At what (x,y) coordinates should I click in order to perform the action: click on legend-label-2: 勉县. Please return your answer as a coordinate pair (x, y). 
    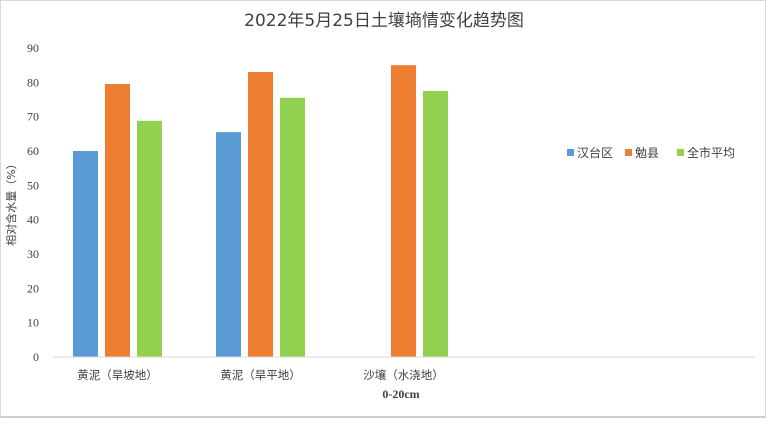
    Looking at the image, I should click on (647, 153).